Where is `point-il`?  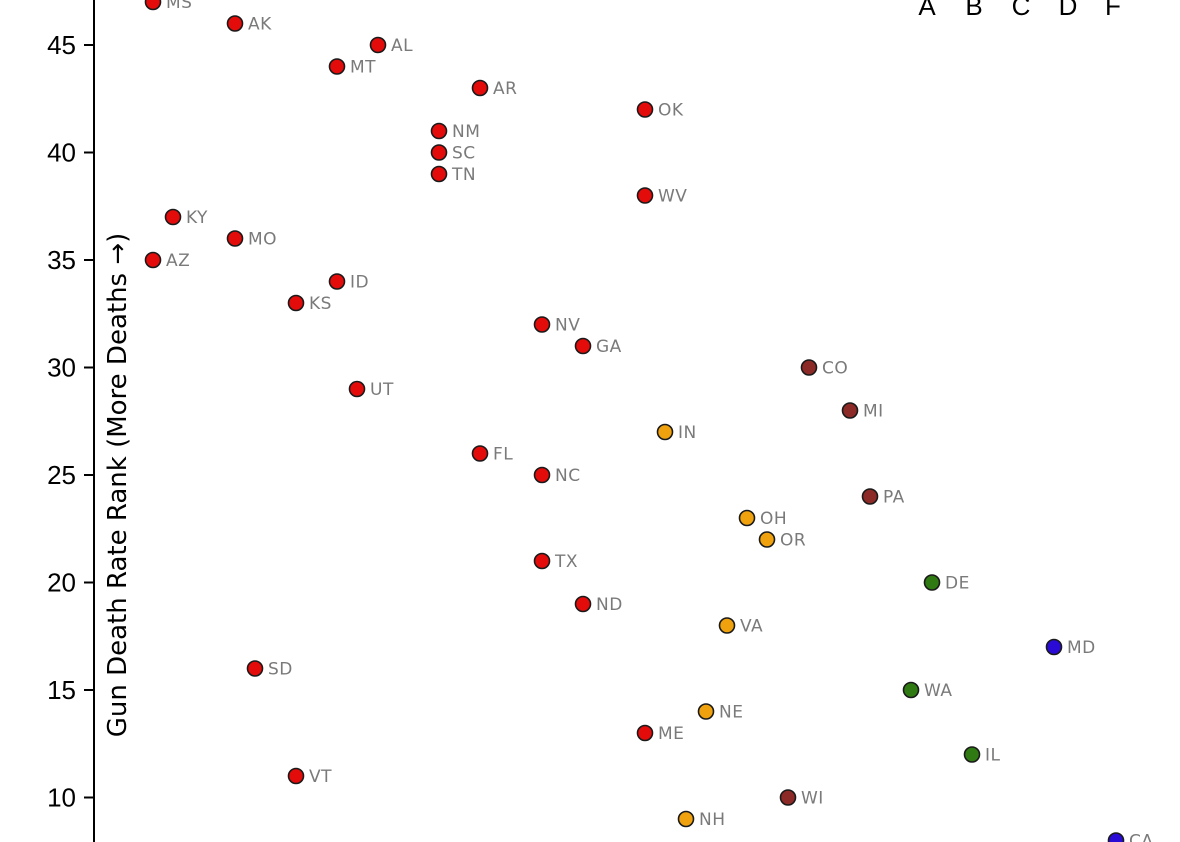 point-il is located at coordinates (972, 754).